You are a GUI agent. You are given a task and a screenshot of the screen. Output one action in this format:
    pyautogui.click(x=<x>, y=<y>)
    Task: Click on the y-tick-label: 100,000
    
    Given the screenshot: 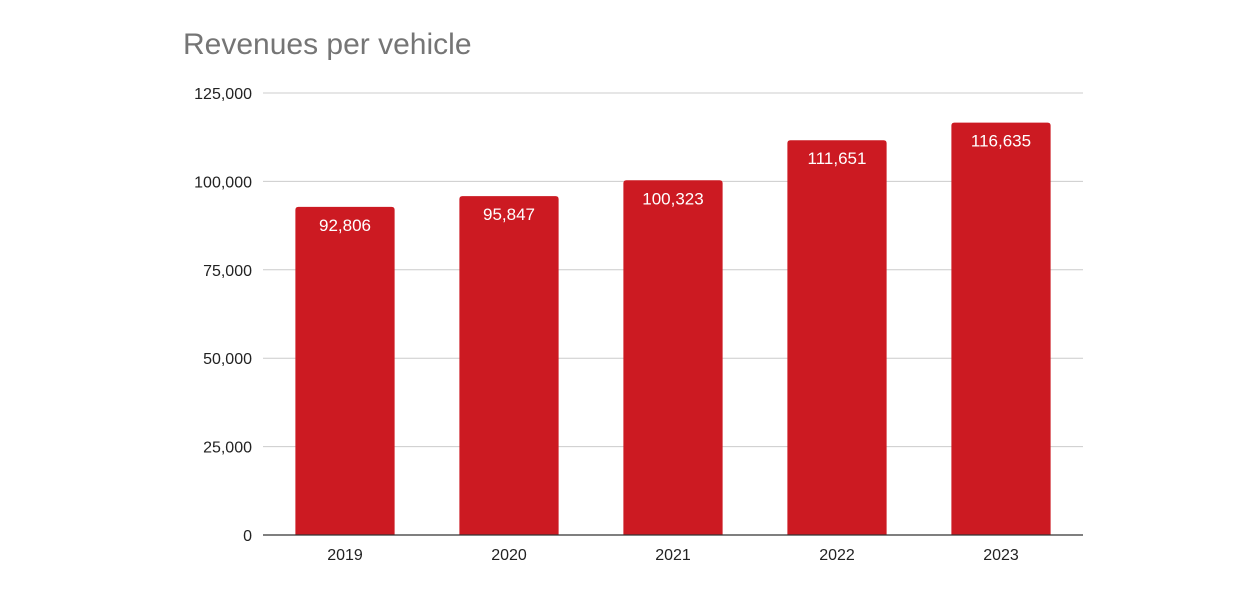 What is the action you would take?
    pyautogui.click(x=223, y=182)
    